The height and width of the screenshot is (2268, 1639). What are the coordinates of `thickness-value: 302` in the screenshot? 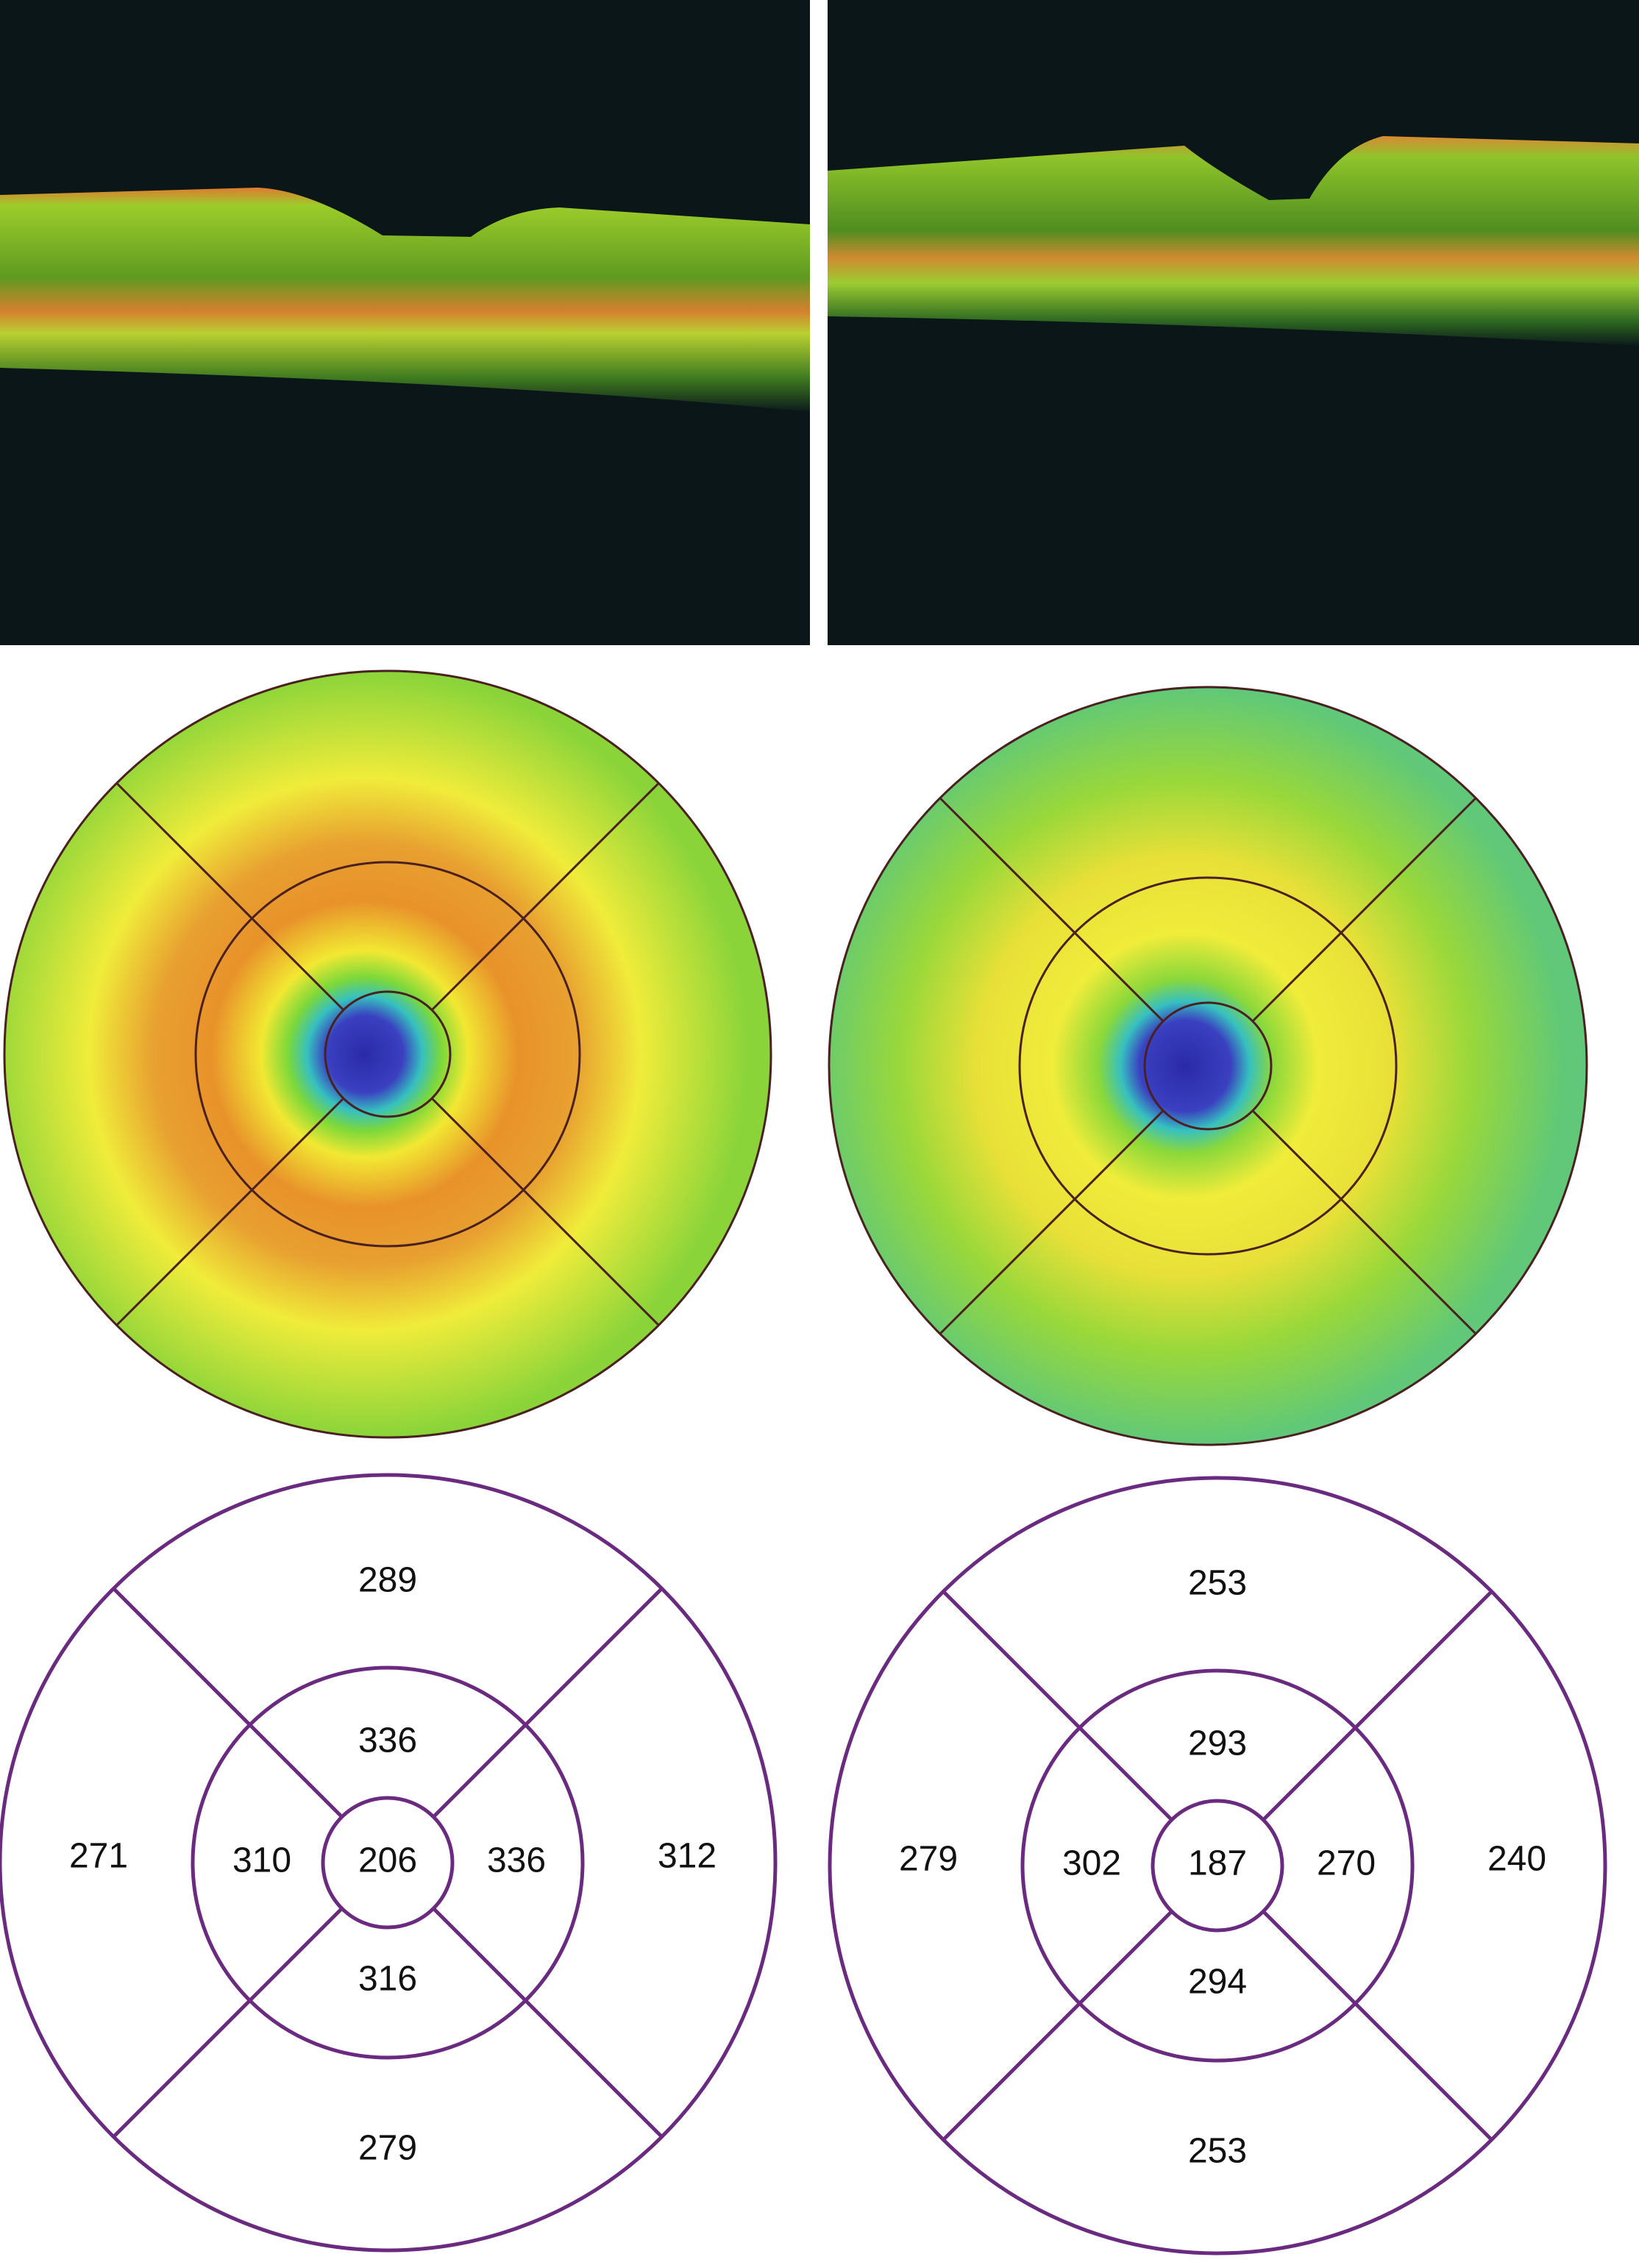 It's located at (1091, 1863).